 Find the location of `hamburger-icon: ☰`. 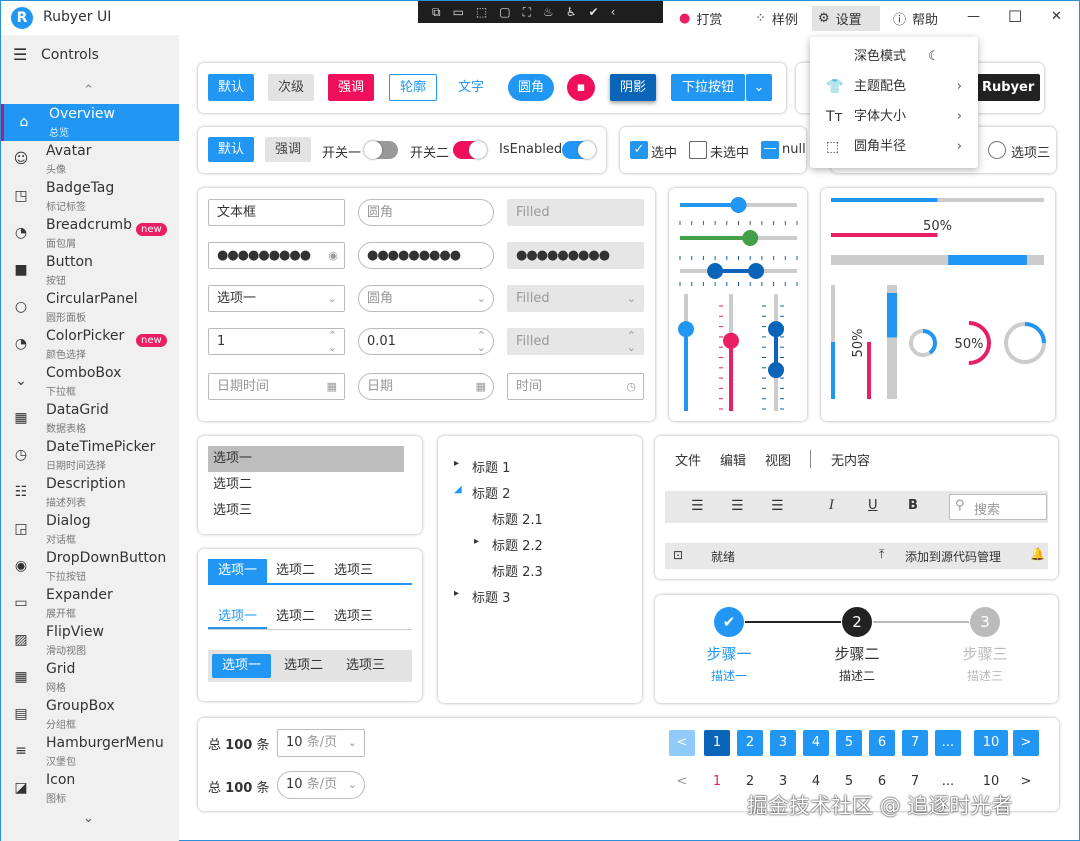

hamburger-icon: ☰ is located at coordinates (20, 54).